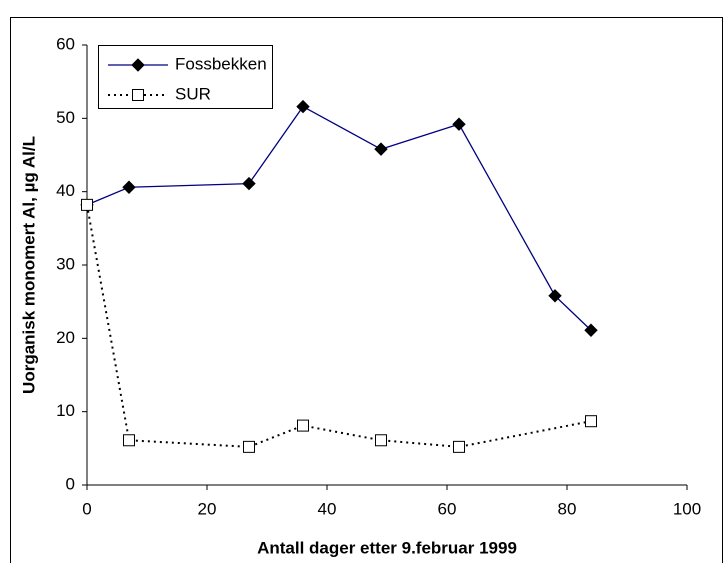 This screenshot has width=723, height=563. Describe the element at coordinates (447, 508) in the screenshot. I see `x-tick-label: 60` at that location.